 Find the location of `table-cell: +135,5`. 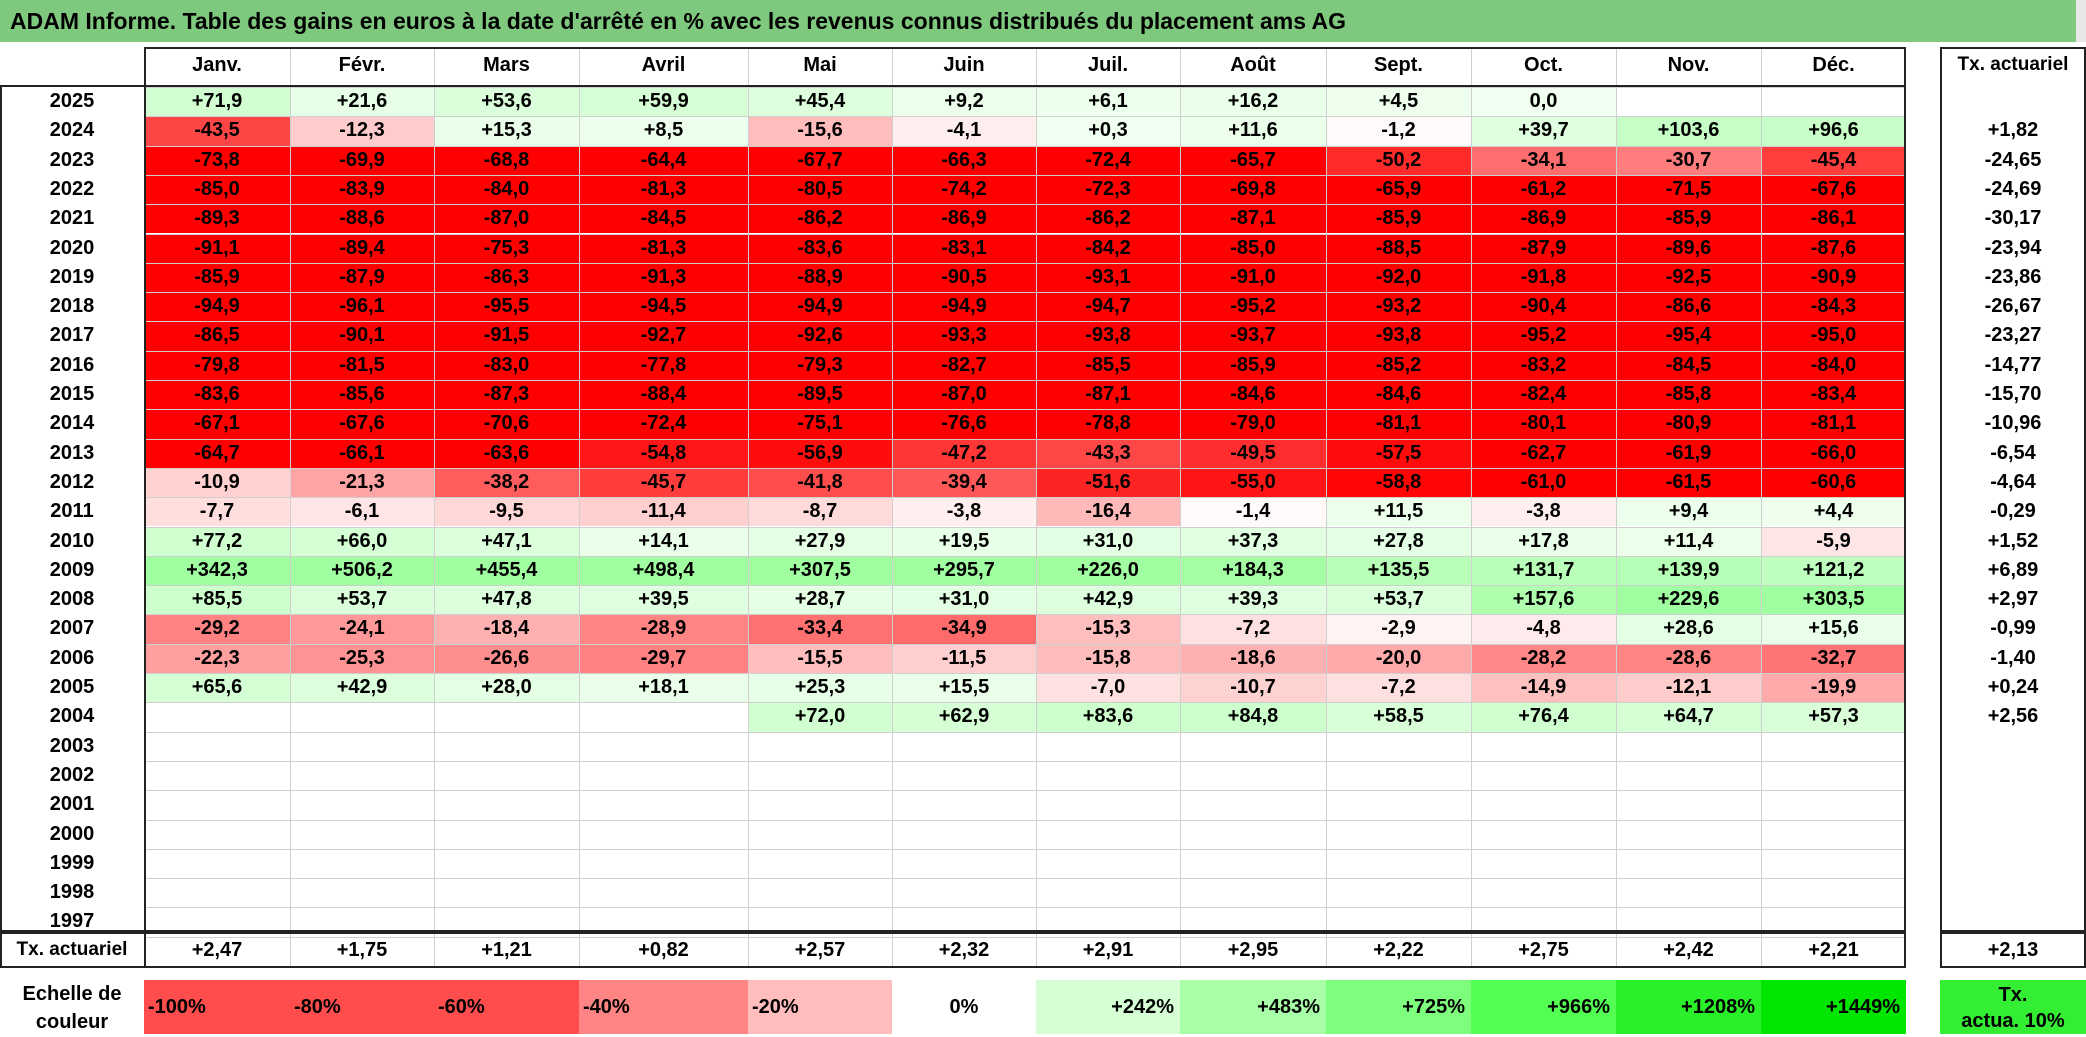

table-cell: +135,5 is located at coordinates (1398, 570).